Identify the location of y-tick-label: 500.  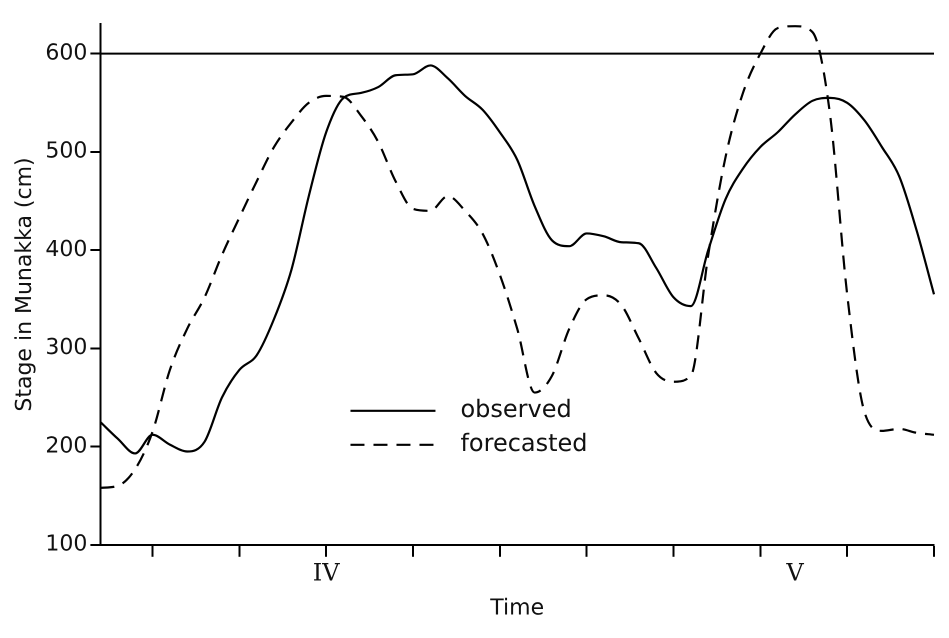
(66, 151).